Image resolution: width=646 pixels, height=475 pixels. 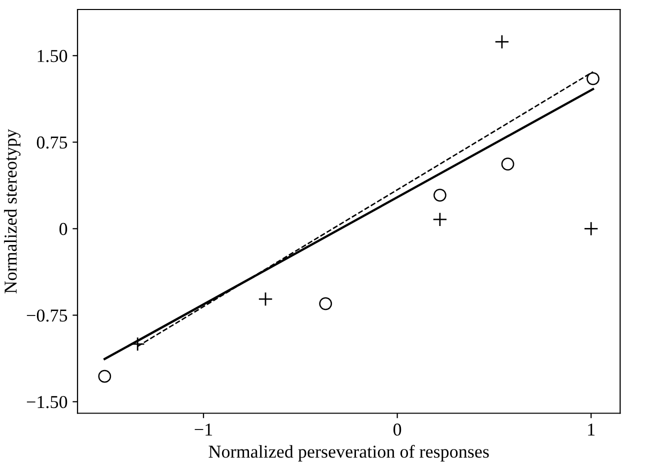 I want to click on x-axis-title: Normalized perseveration of responses, so click(x=348, y=453).